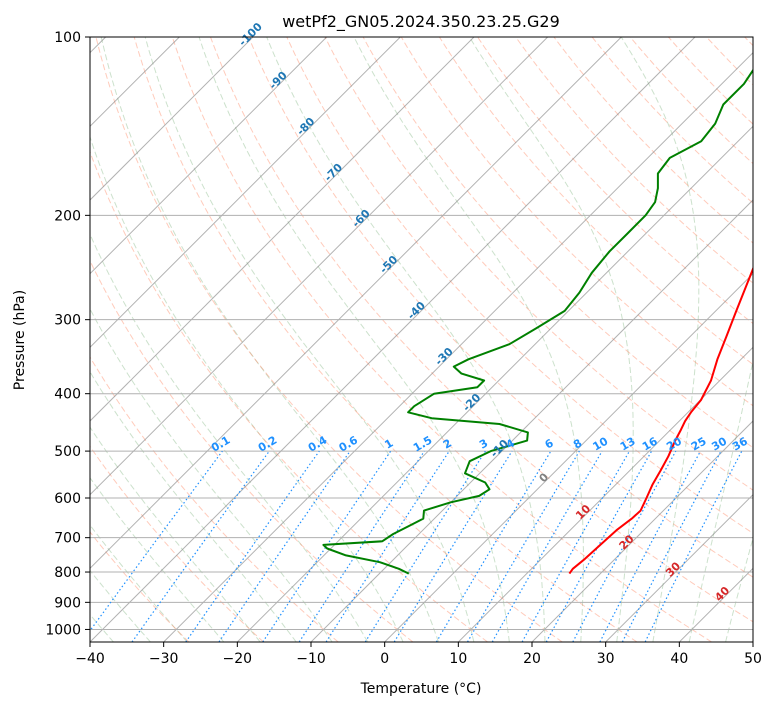 Image resolution: width=775 pixels, height=708 pixels. I want to click on dry-adiabat-label: -50, so click(388, 264).